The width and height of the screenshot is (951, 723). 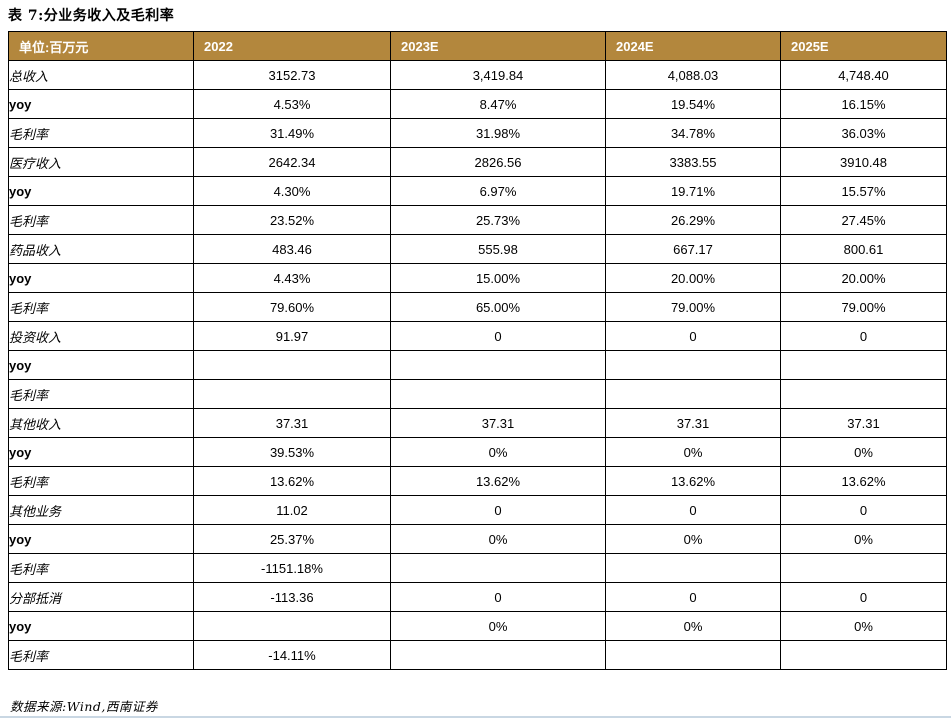 I want to click on table-row: yoy 4.30% 6.97% 19.71% 15.57%, so click(x=477, y=191).